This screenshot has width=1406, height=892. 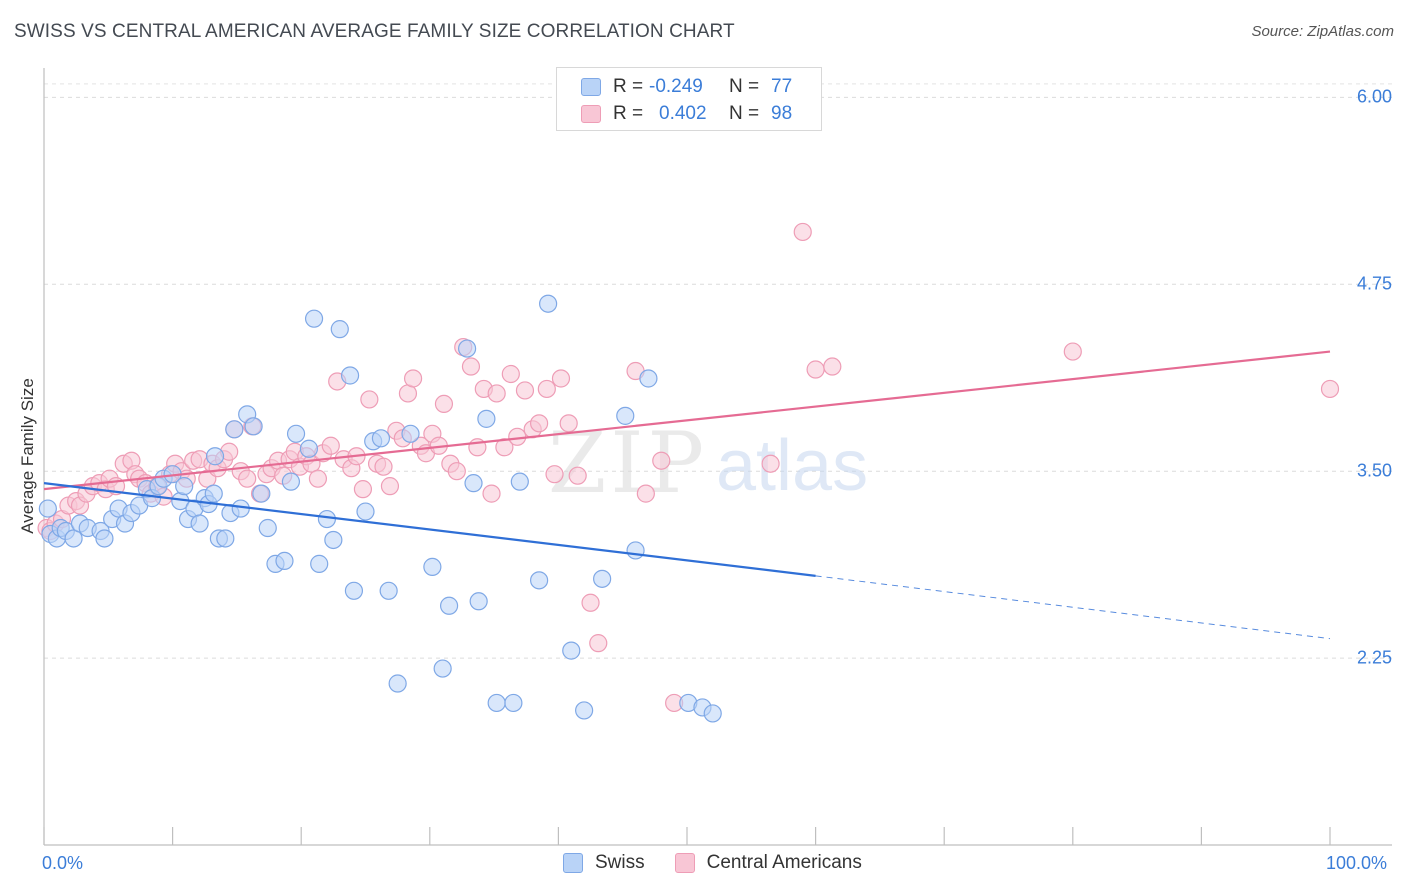 I want to click on legend-swiss-label: Swiss, so click(x=620, y=862).